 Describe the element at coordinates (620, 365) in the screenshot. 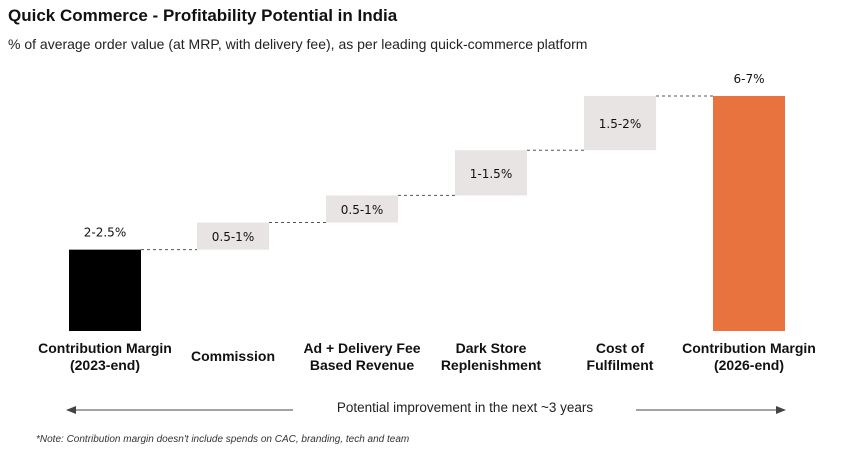

I see `category-label: Fulfilment` at that location.